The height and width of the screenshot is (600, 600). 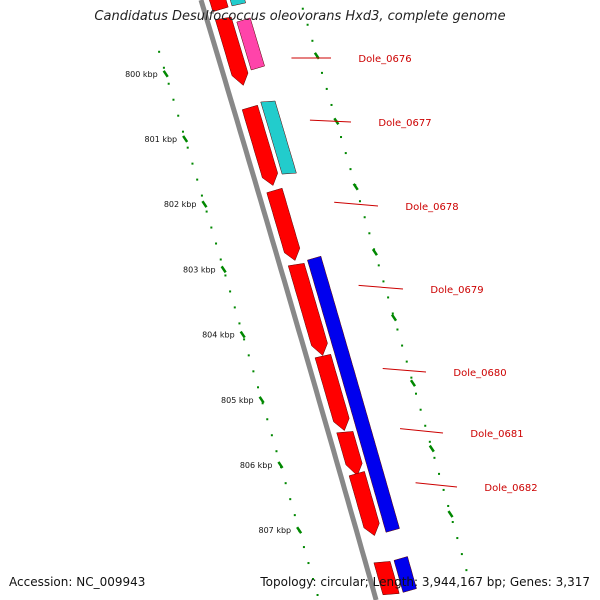 I want to click on gene-label-dole_0678: Dole_0678, so click(x=431, y=207).